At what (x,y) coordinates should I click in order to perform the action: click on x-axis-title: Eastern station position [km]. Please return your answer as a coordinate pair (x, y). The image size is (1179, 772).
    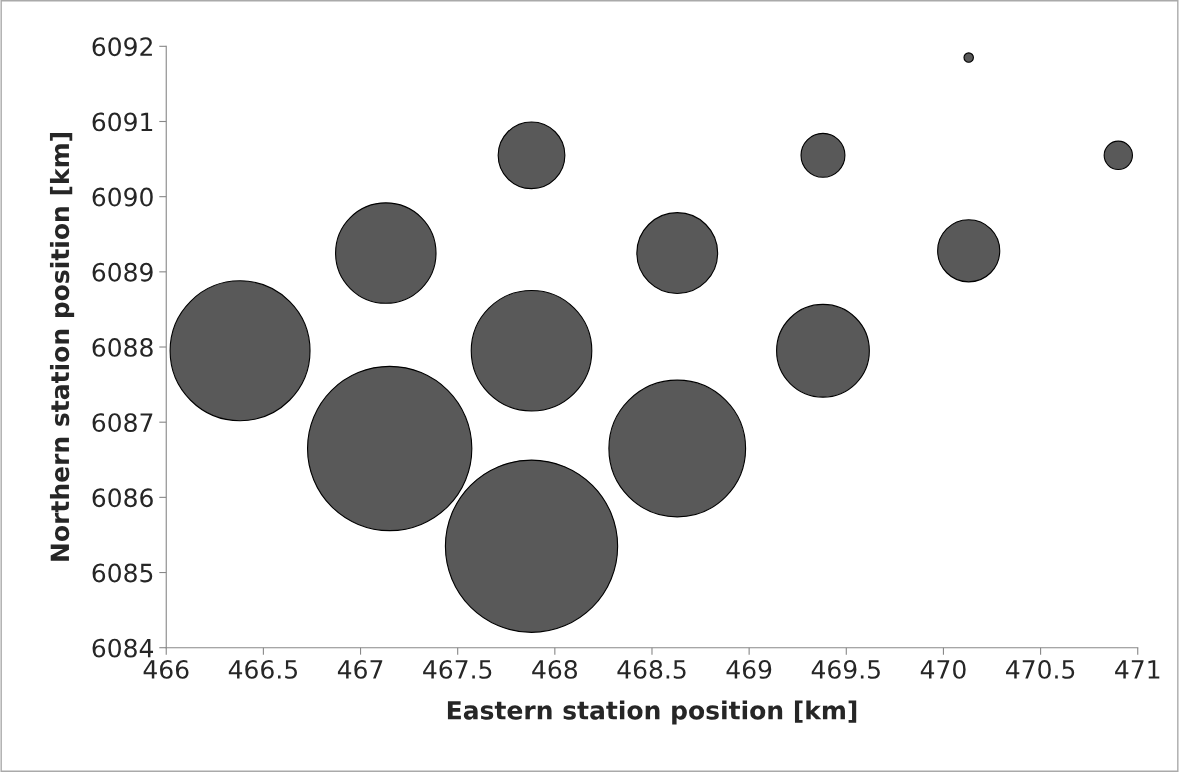
    Looking at the image, I should click on (652, 712).